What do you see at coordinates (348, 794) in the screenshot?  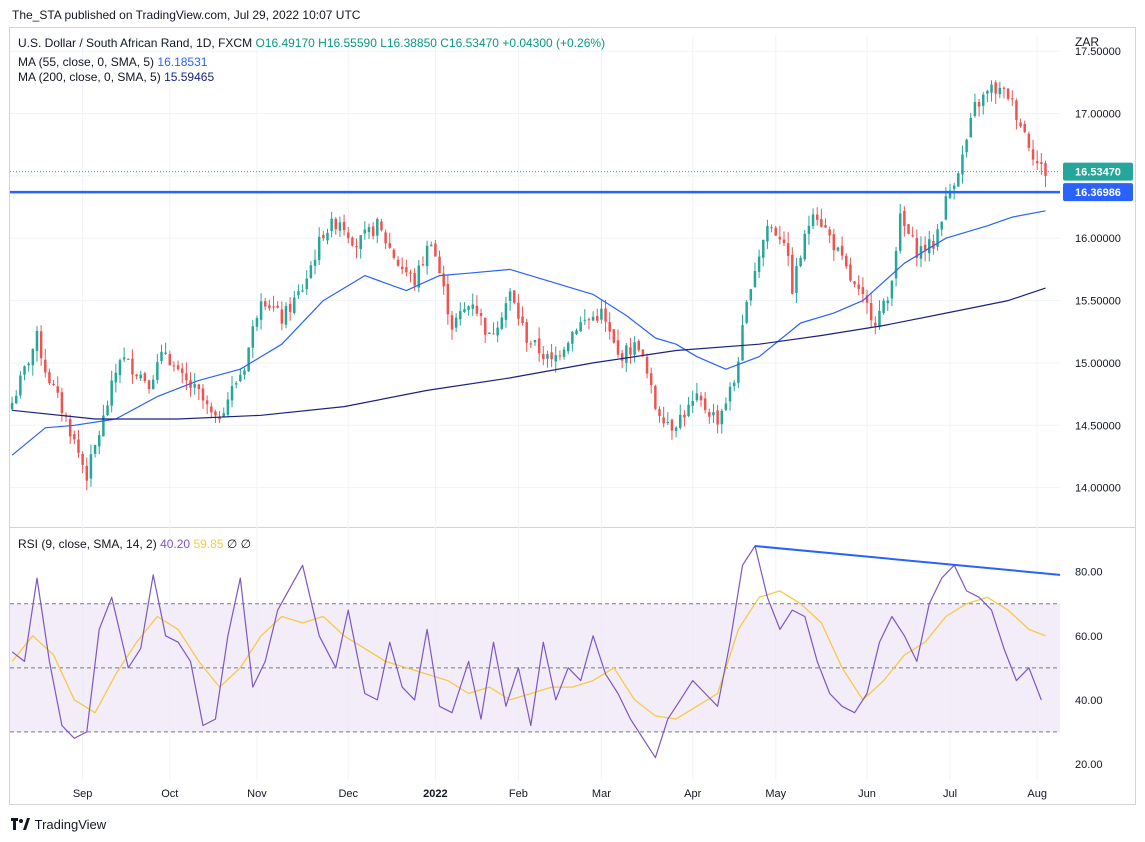 I see `time-tick-label: Dec` at bounding box center [348, 794].